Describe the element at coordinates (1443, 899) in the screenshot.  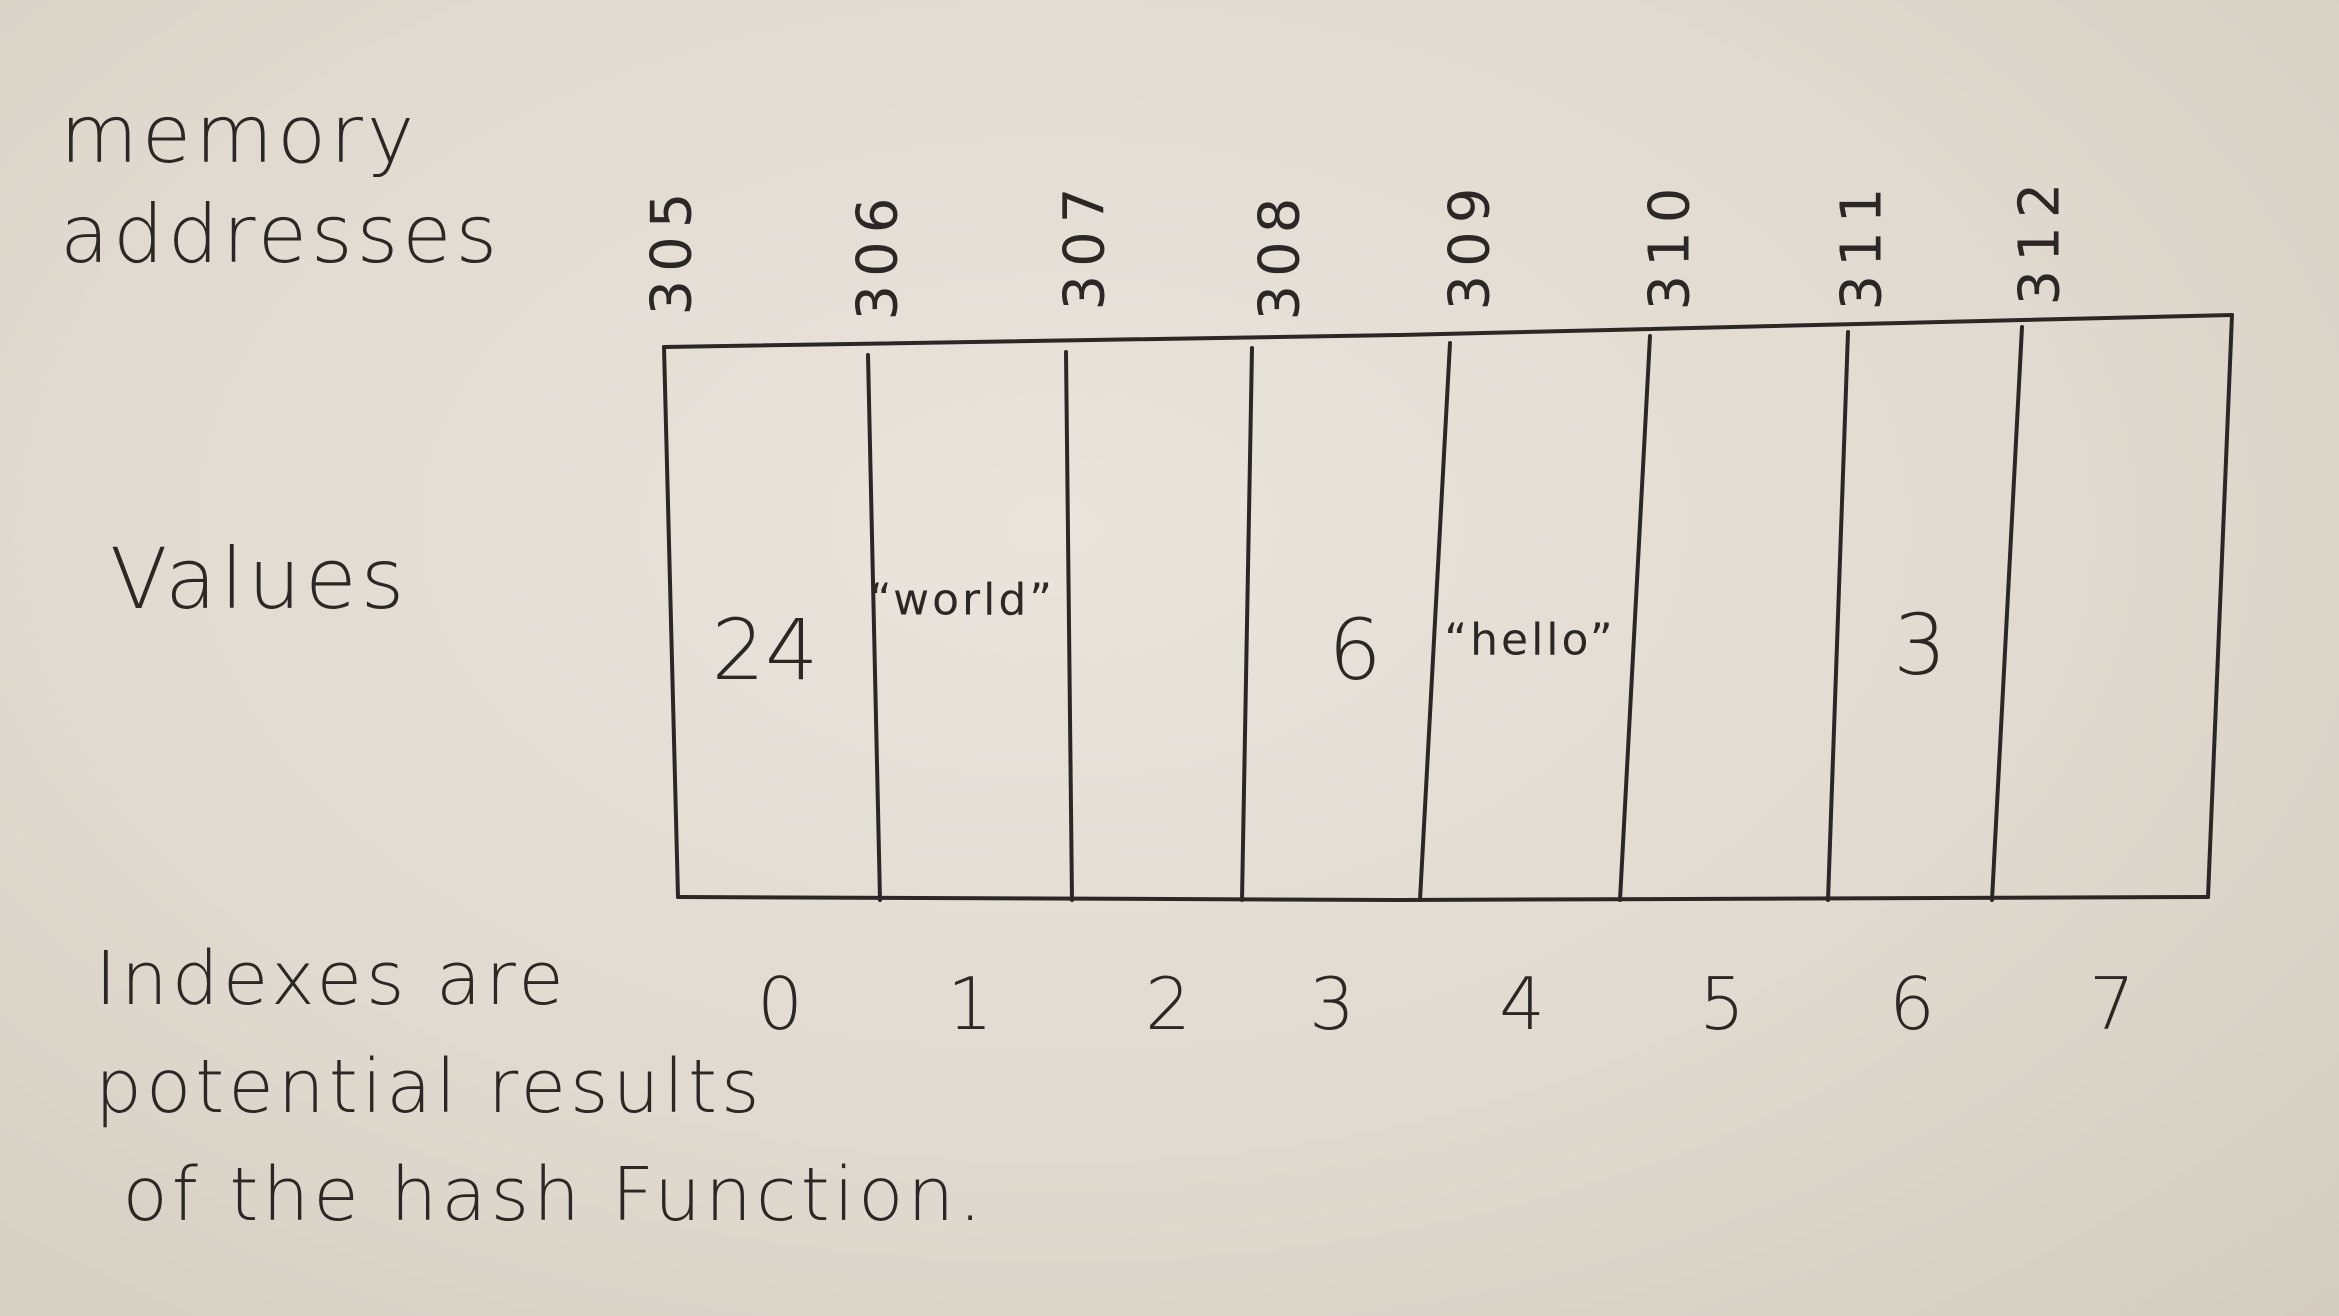
I see `table-bottom-border` at that location.